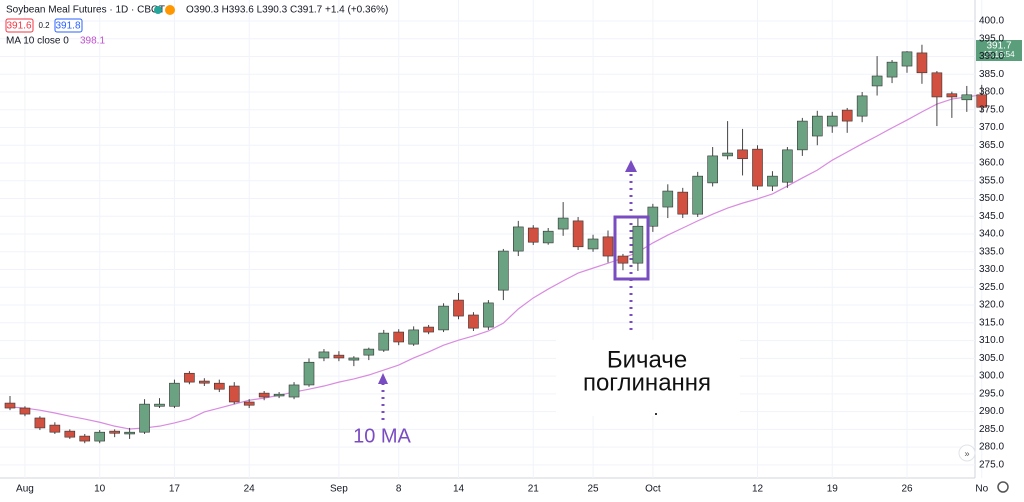  I want to click on y-tick-label: 360.0, so click(991, 163).